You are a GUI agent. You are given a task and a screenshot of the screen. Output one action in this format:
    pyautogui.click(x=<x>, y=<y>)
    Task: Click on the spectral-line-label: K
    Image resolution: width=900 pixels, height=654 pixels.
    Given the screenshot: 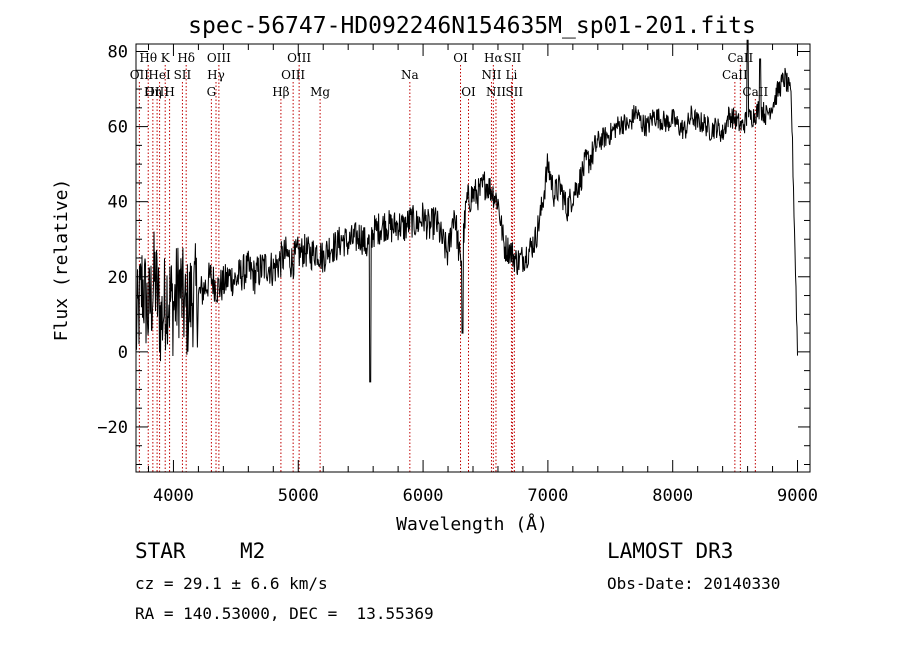 What is the action you would take?
    pyautogui.click(x=166, y=58)
    